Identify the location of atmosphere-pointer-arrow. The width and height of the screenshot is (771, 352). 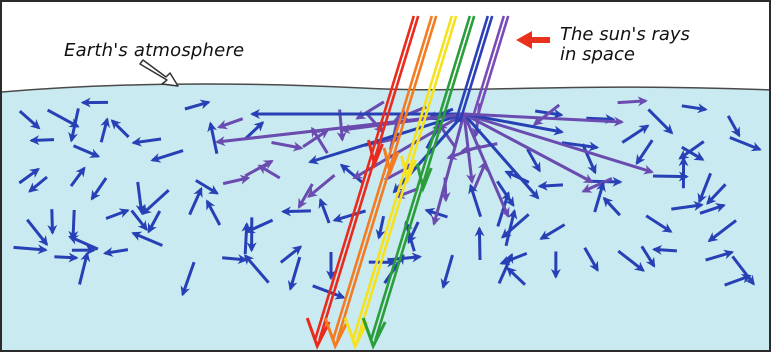
(159, 73).